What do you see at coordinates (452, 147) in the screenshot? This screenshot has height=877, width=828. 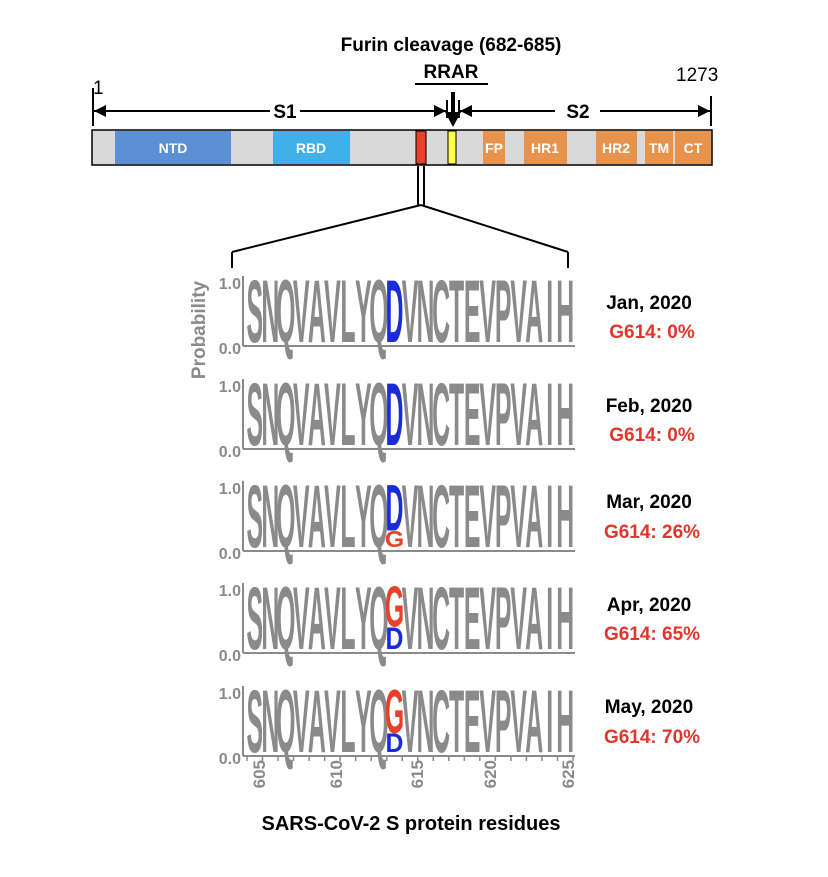 I see `furin-site-marker` at bounding box center [452, 147].